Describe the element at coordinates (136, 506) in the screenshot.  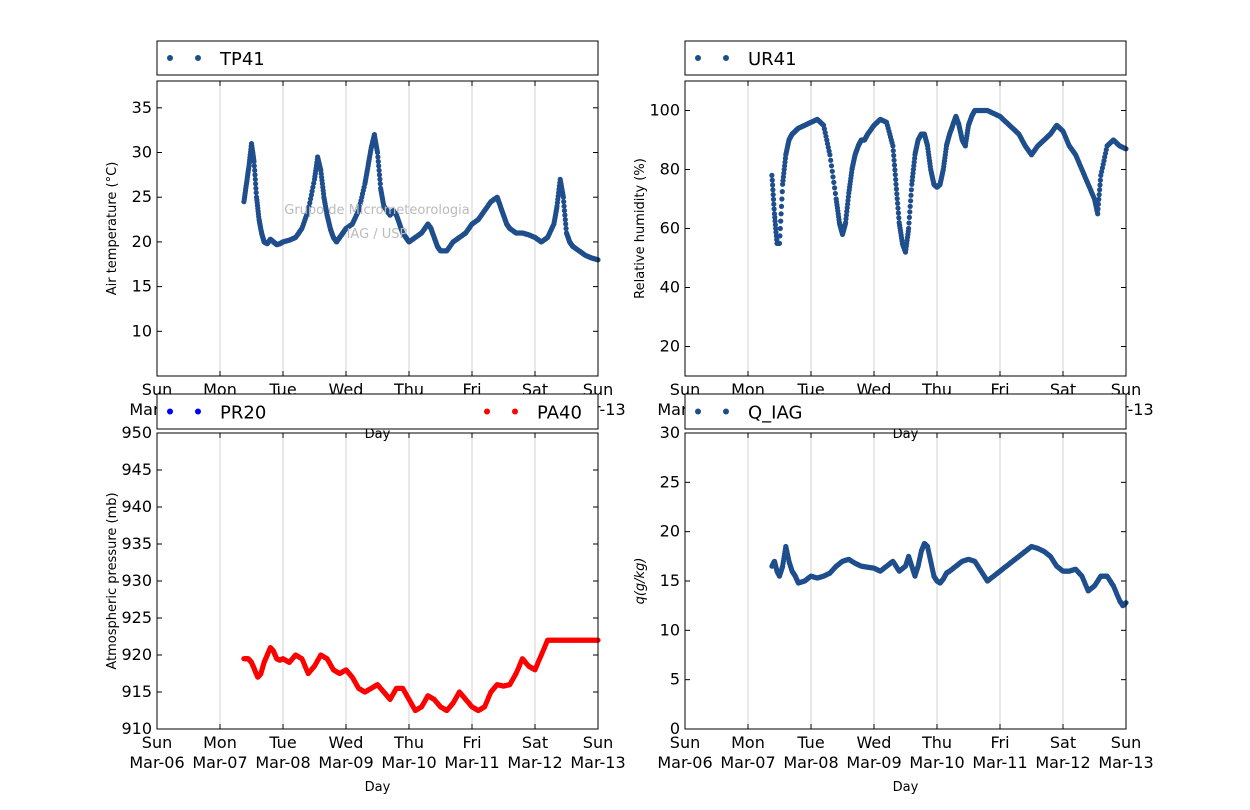
I see `y-tick-label: 940` at that location.